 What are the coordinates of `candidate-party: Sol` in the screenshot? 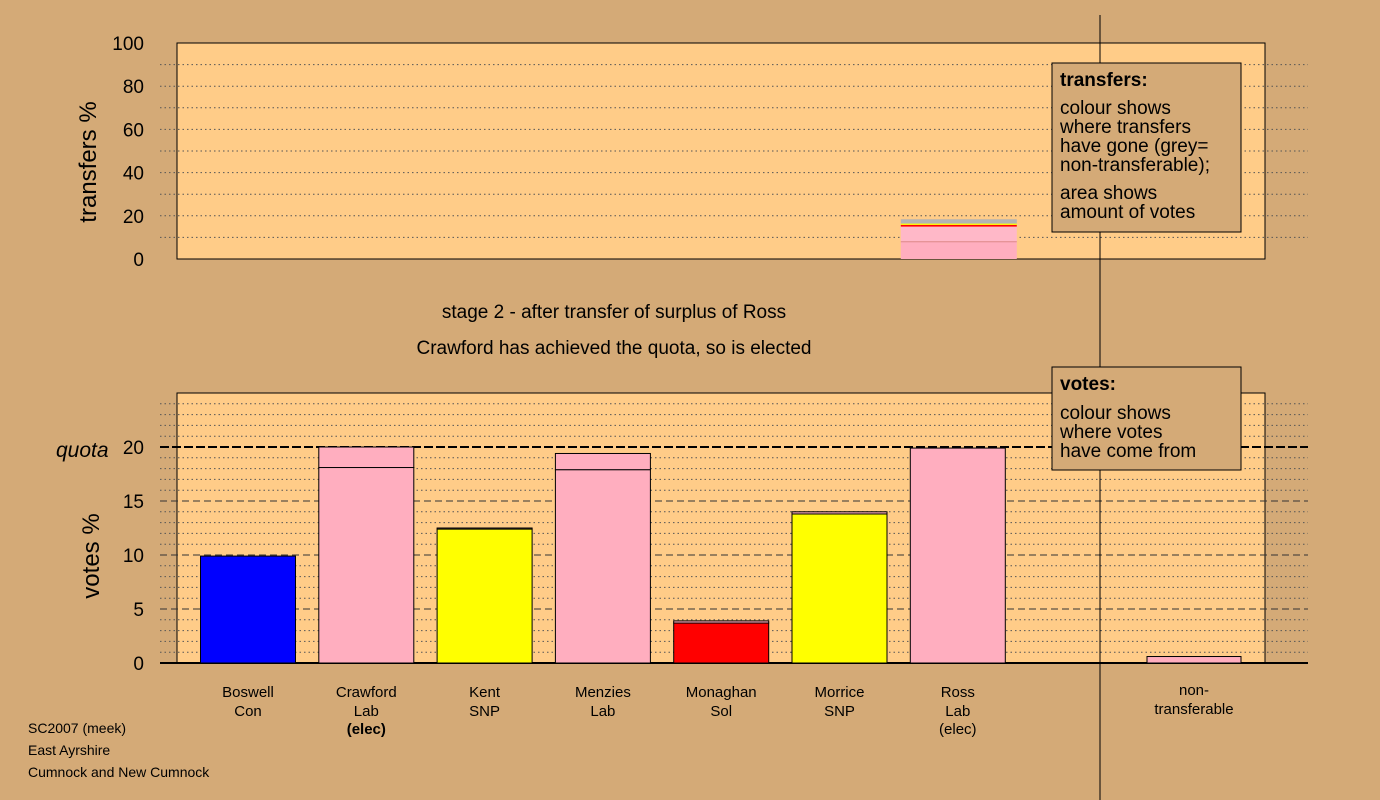 It's located at (721, 711).